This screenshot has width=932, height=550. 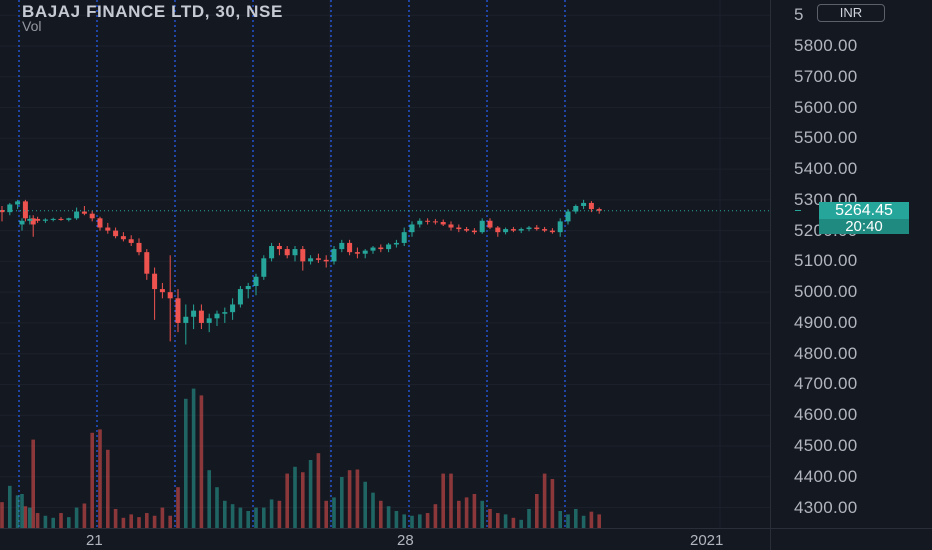 What do you see at coordinates (799, 15) in the screenshot?
I see `price-tick-label: 5` at bounding box center [799, 15].